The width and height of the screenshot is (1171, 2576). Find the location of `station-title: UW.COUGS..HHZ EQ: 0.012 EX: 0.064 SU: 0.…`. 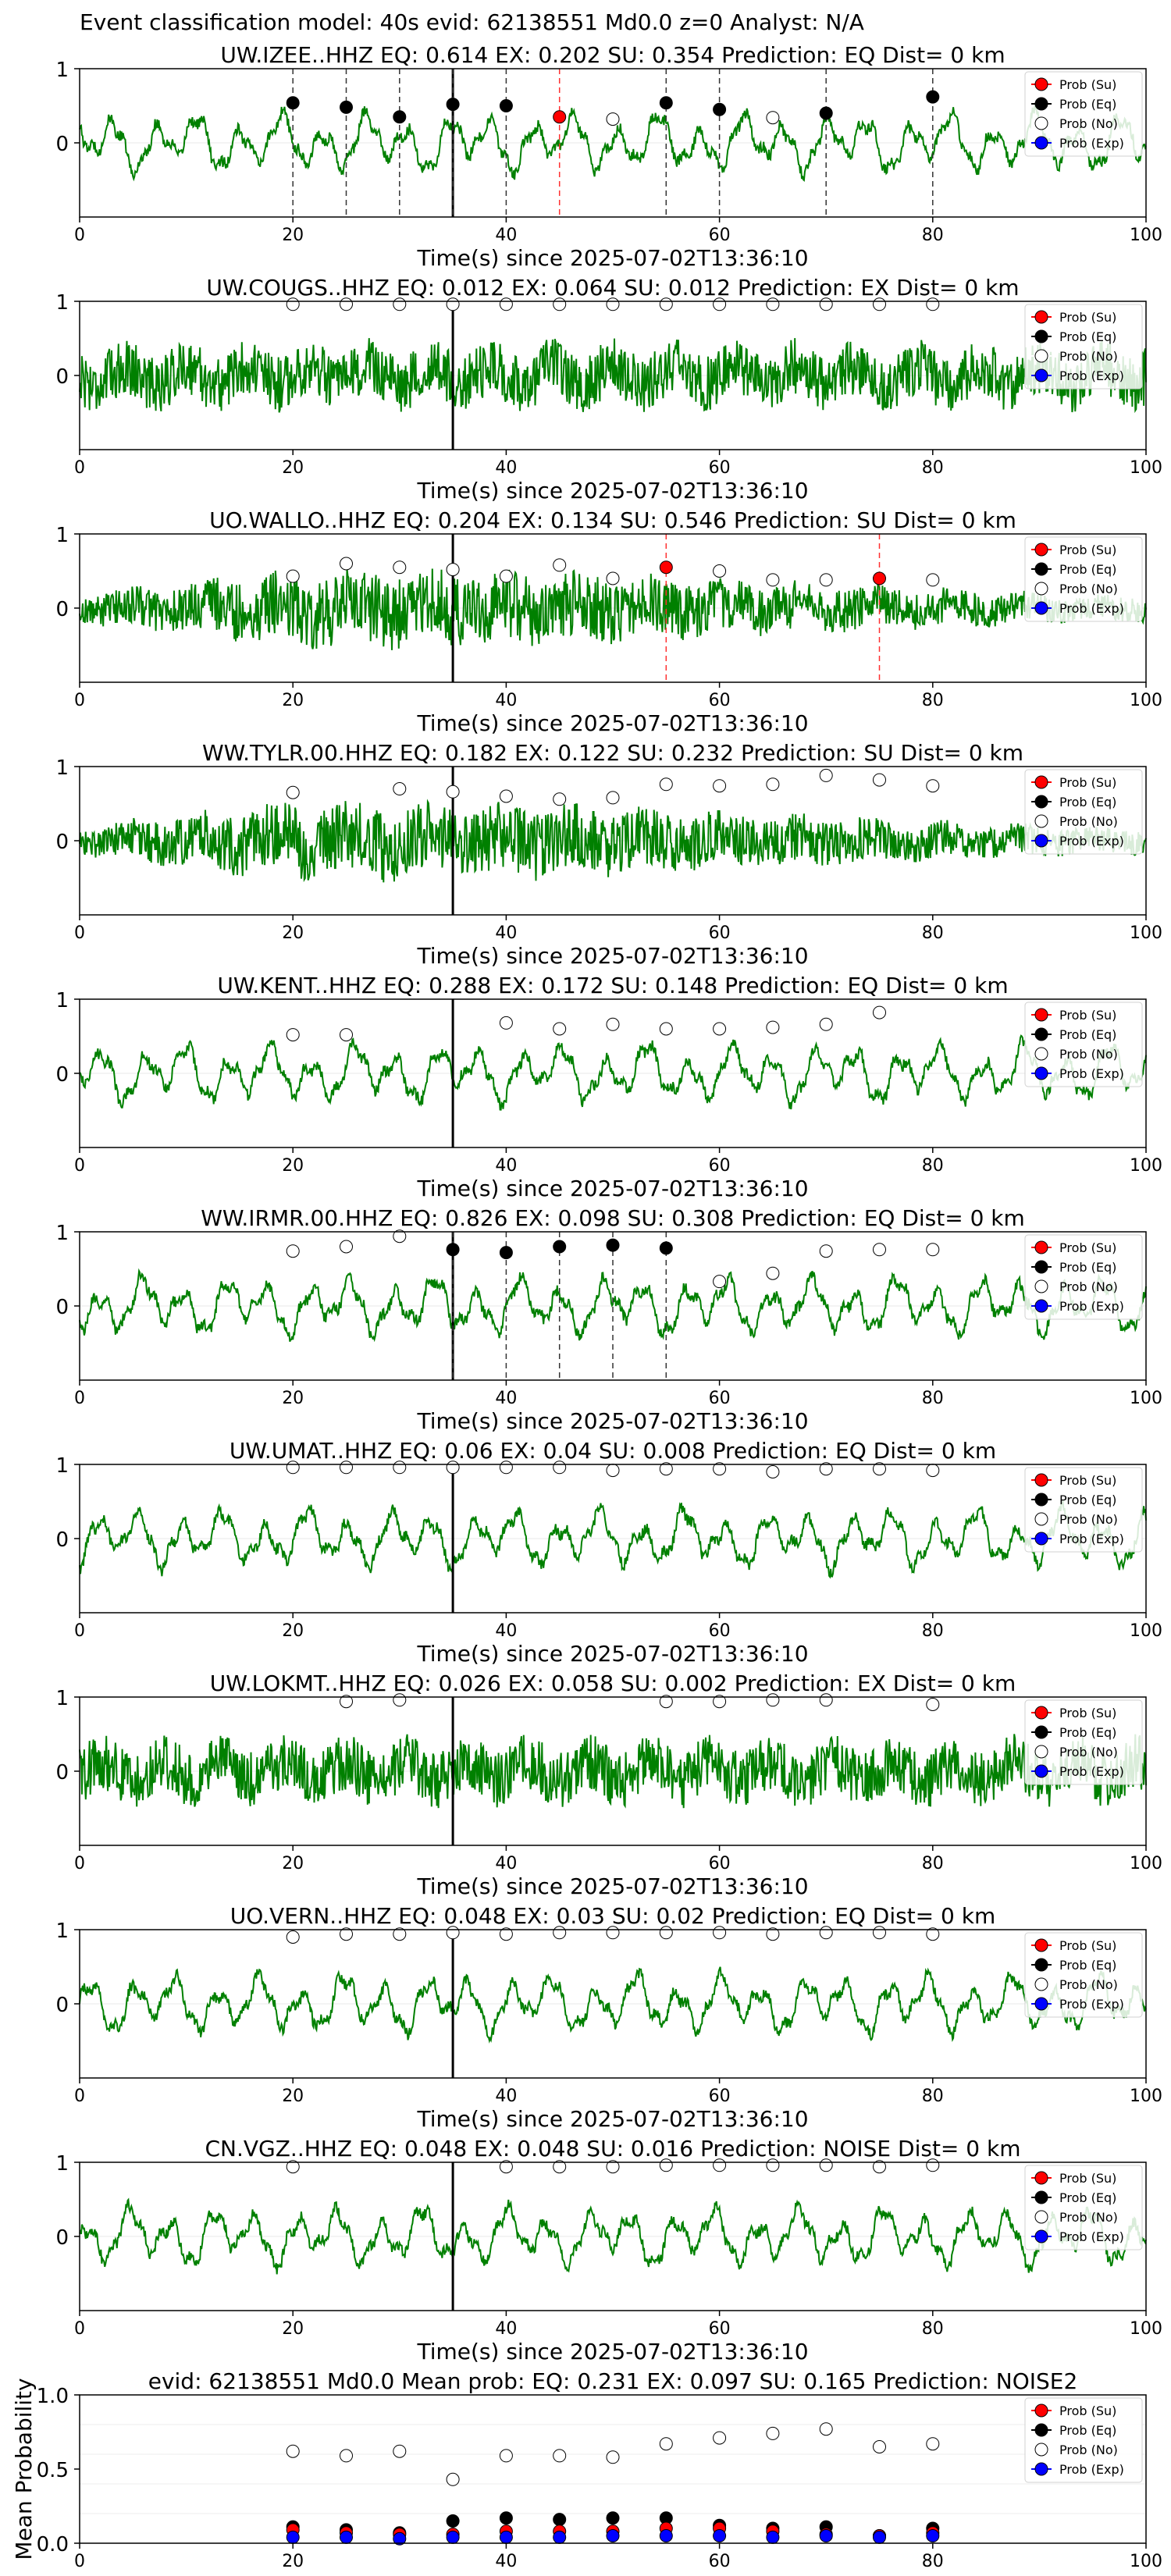

station-title: UW.COUGS..HHZ EQ: 0.012 EX: 0.064 SU: 0.… is located at coordinates (612, 288).